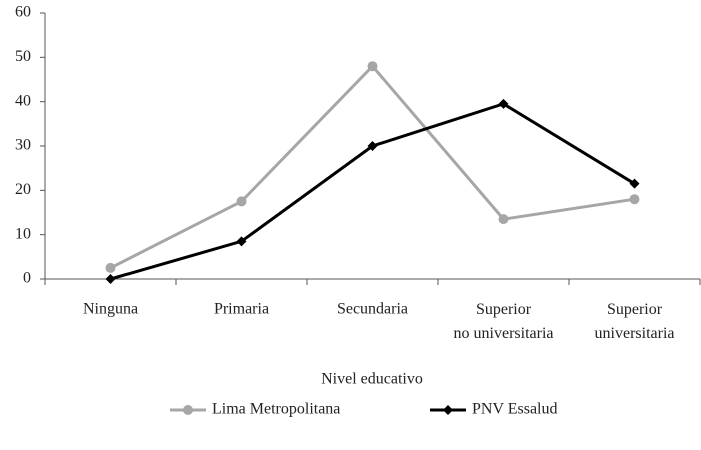  What do you see at coordinates (504, 333) in the screenshot?
I see `x-tick-label-line: no universitaria` at bounding box center [504, 333].